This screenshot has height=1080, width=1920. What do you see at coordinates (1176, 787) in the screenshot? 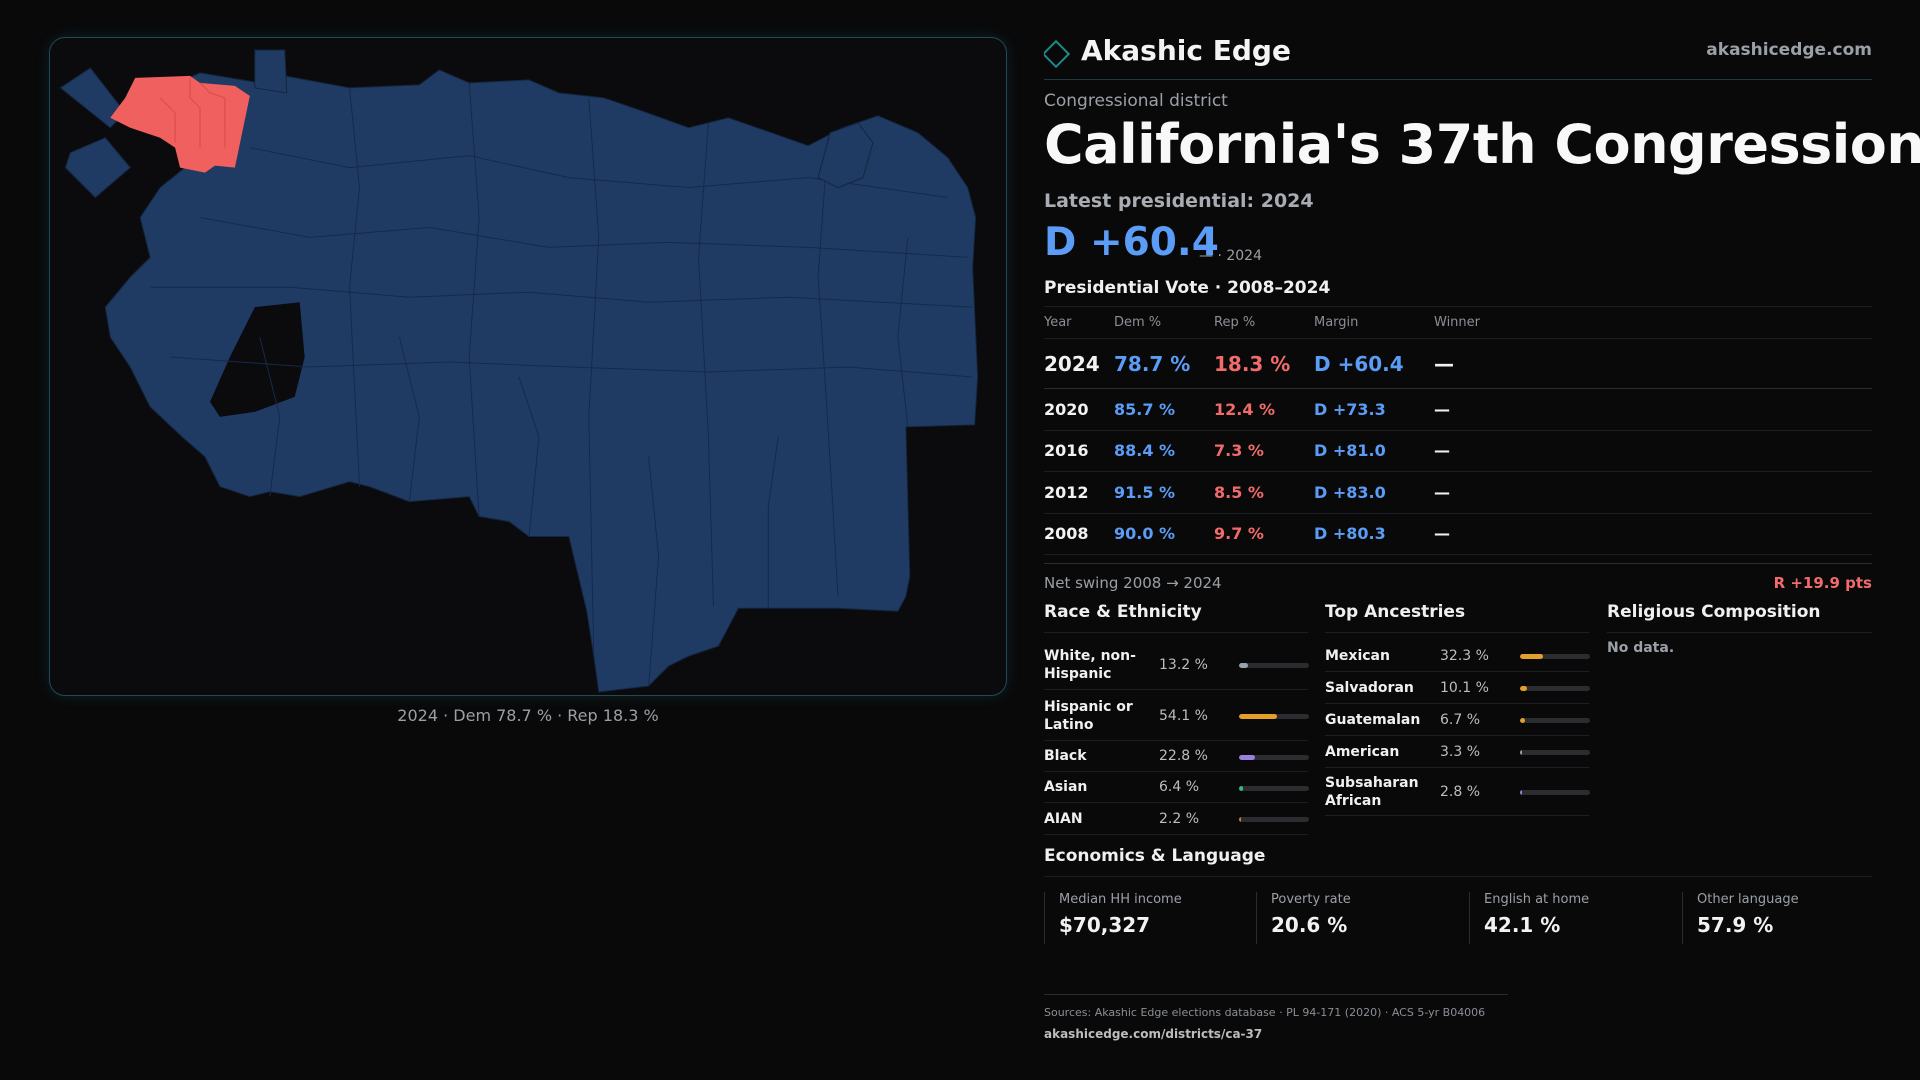
I see `race-row: Asian 6.4 %` at bounding box center [1176, 787].